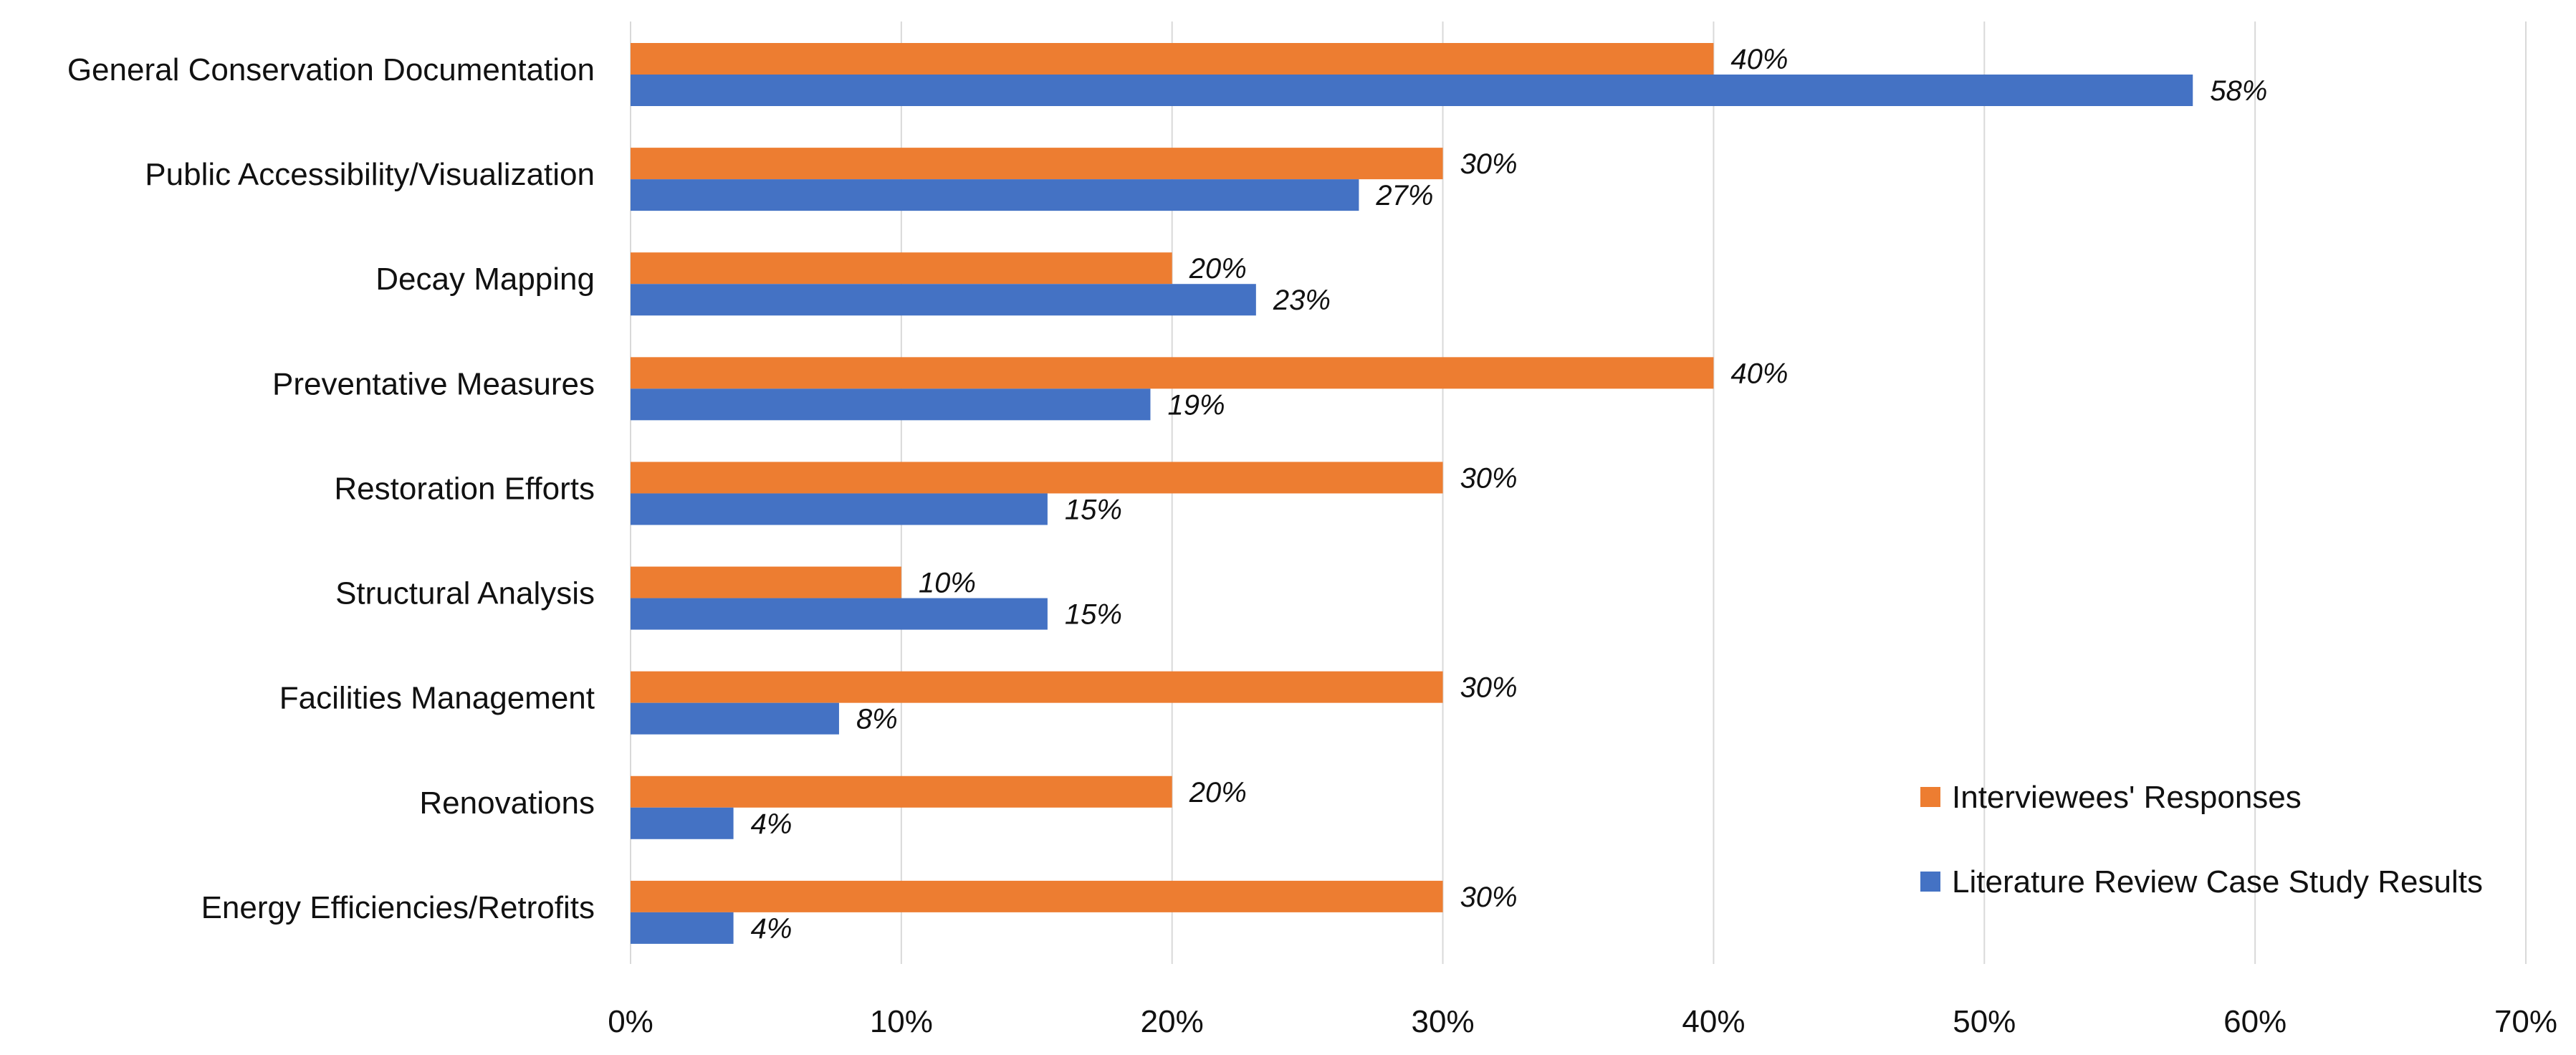 Image resolution: width=2576 pixels, height=1055 pixels. Describe the element at coordinates (1172, 59) in the screenshot. I see `bar-interviewees-responses-general-conservation-documentation` at that location.